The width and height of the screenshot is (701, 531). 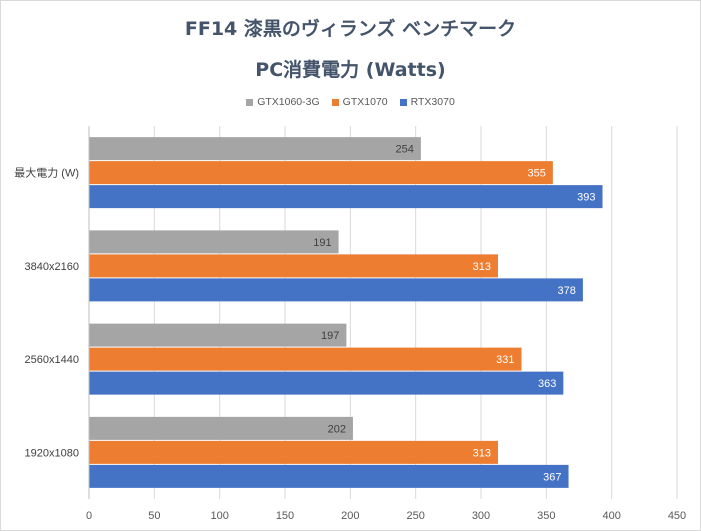 What do you see at coordinates (46, 173) in the screenshot?
I see `category-label: 最大電力 (W)` at bounding box center [46, 173].